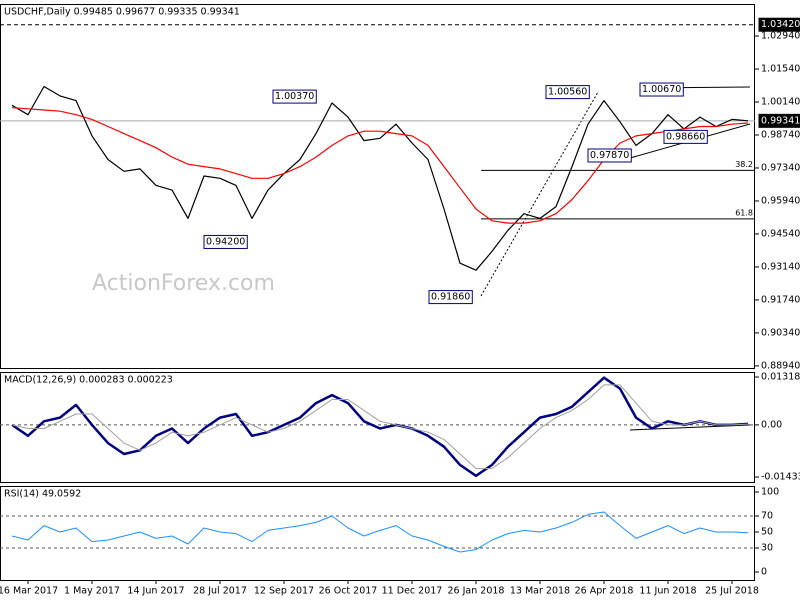  Describe the element at coordinates (412, 591) in the screenshot. I see `x-tick-label: 11 Dec 2017` at that location.